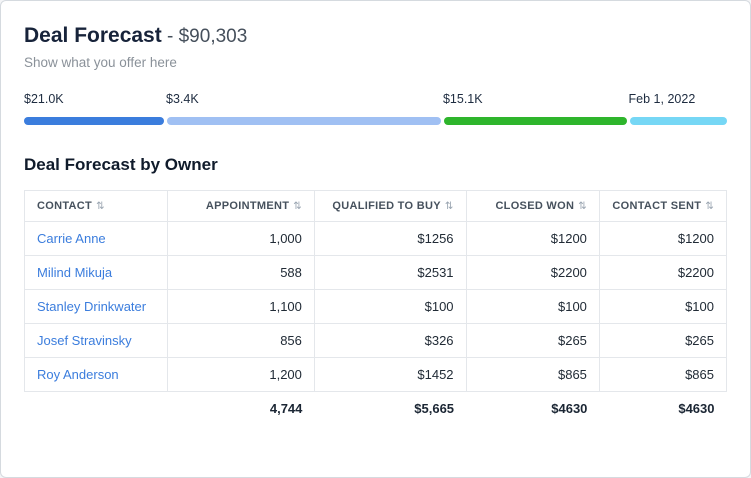  I want to click on table-footer: 4,744 $5,665 $4630 $4630, so click(375, 407).